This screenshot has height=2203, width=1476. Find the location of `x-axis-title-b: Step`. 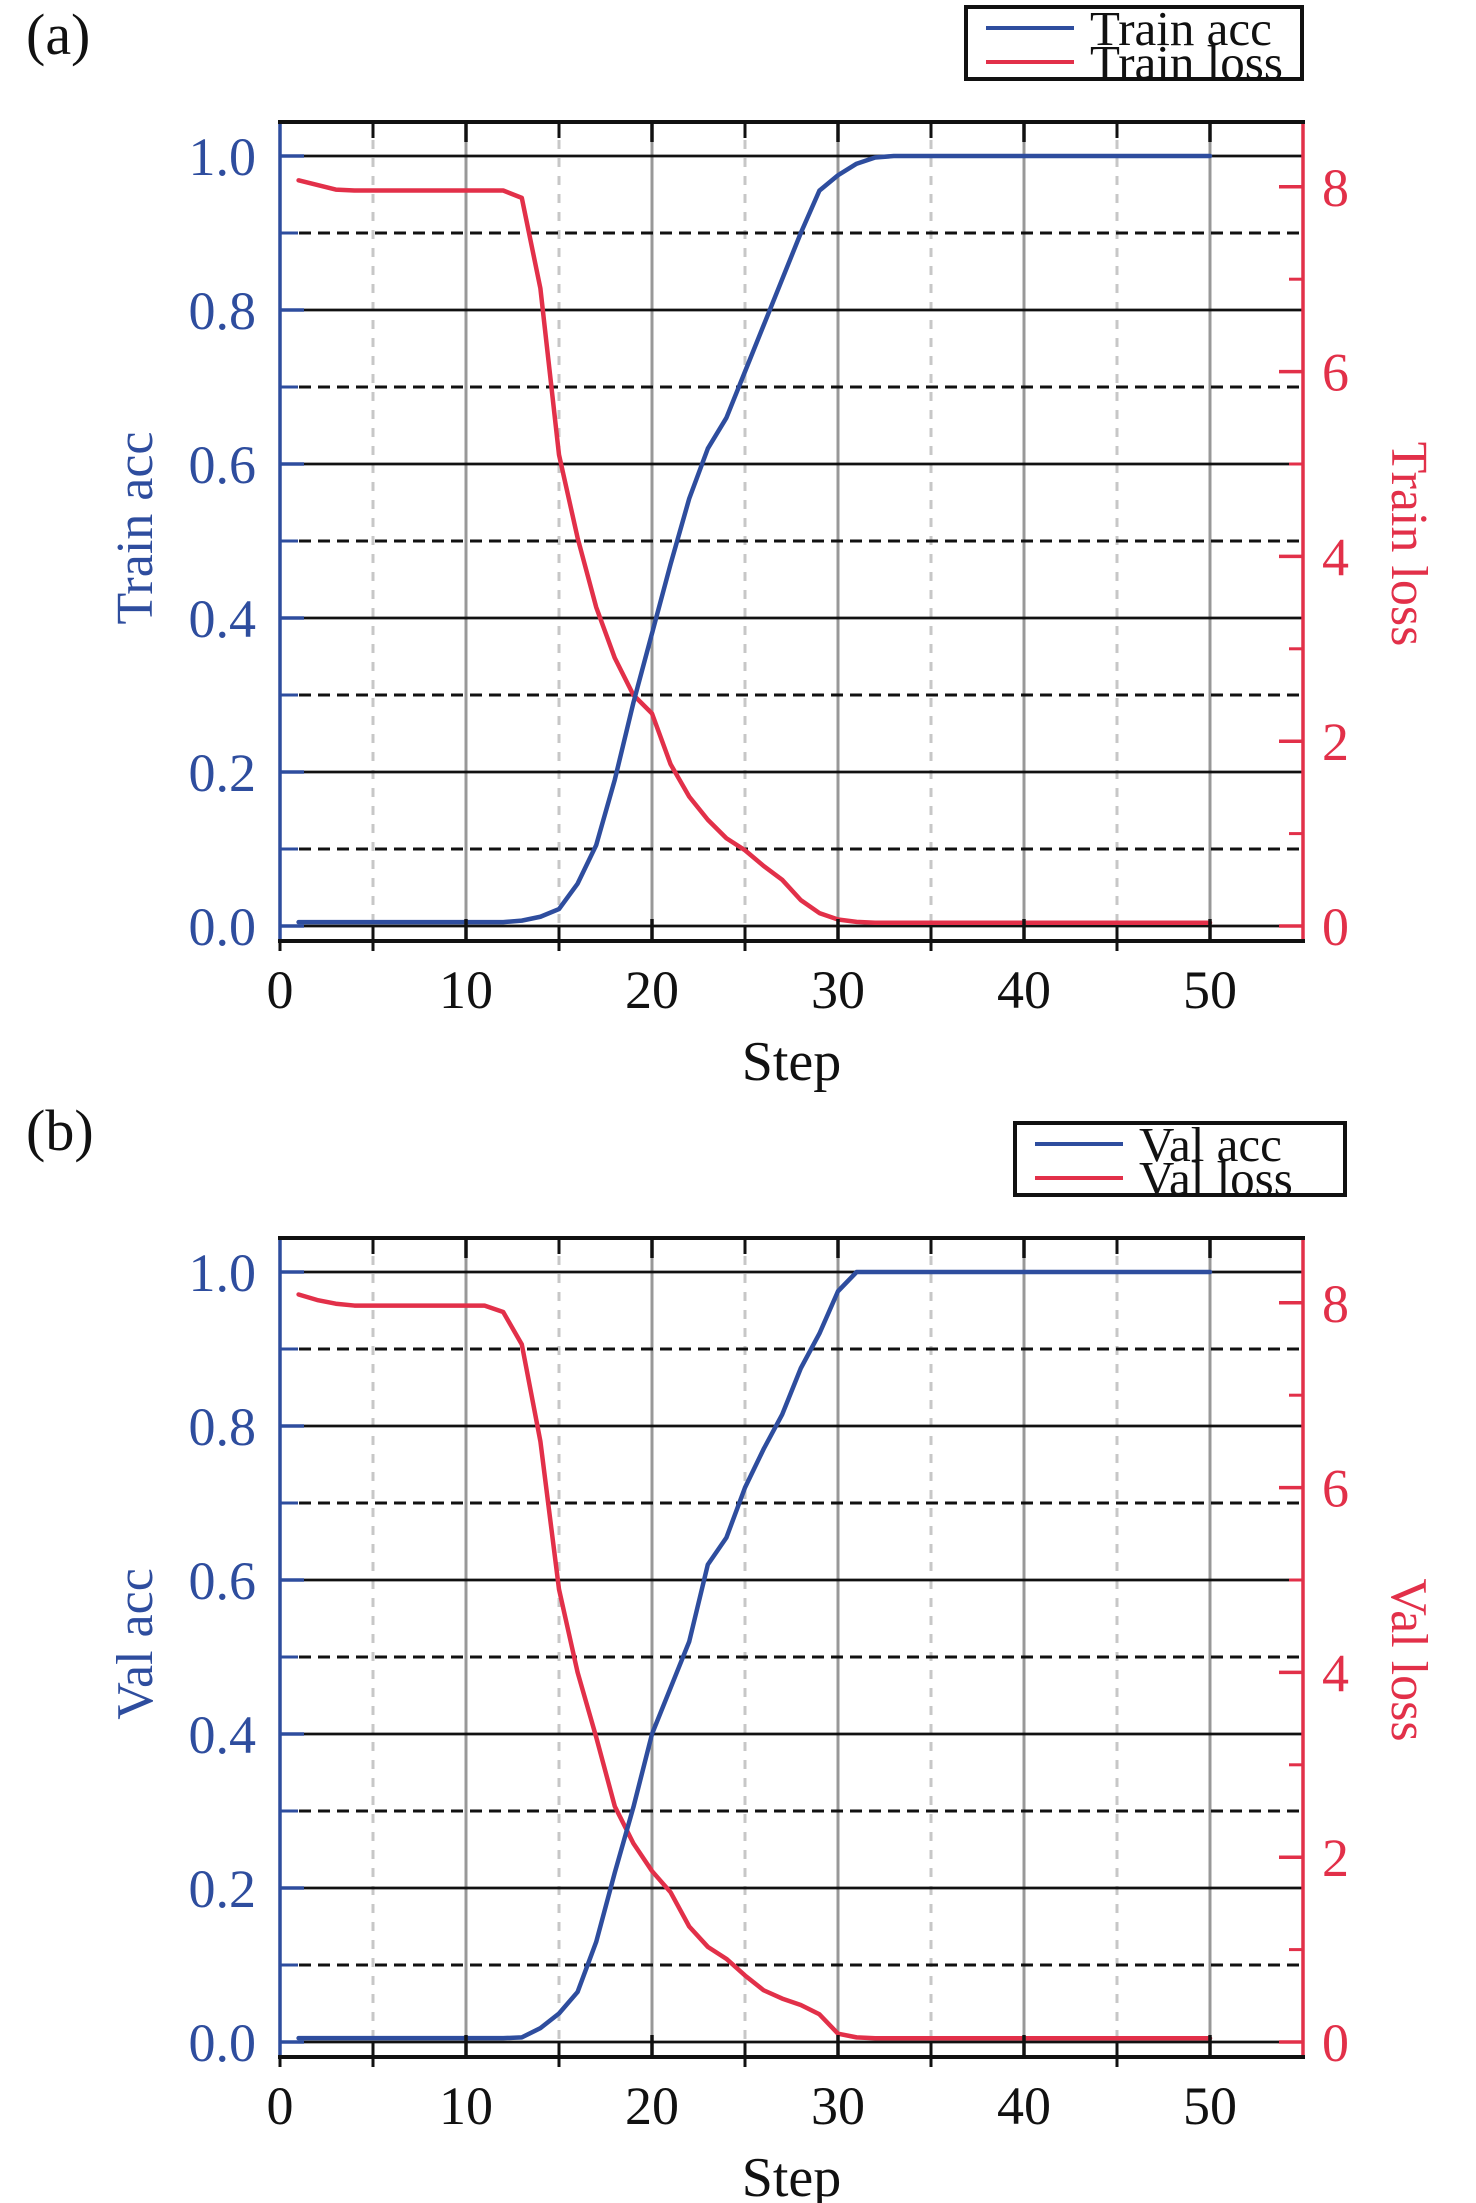

x-axis-title-b: Step is located at coordinates (792, 2175).